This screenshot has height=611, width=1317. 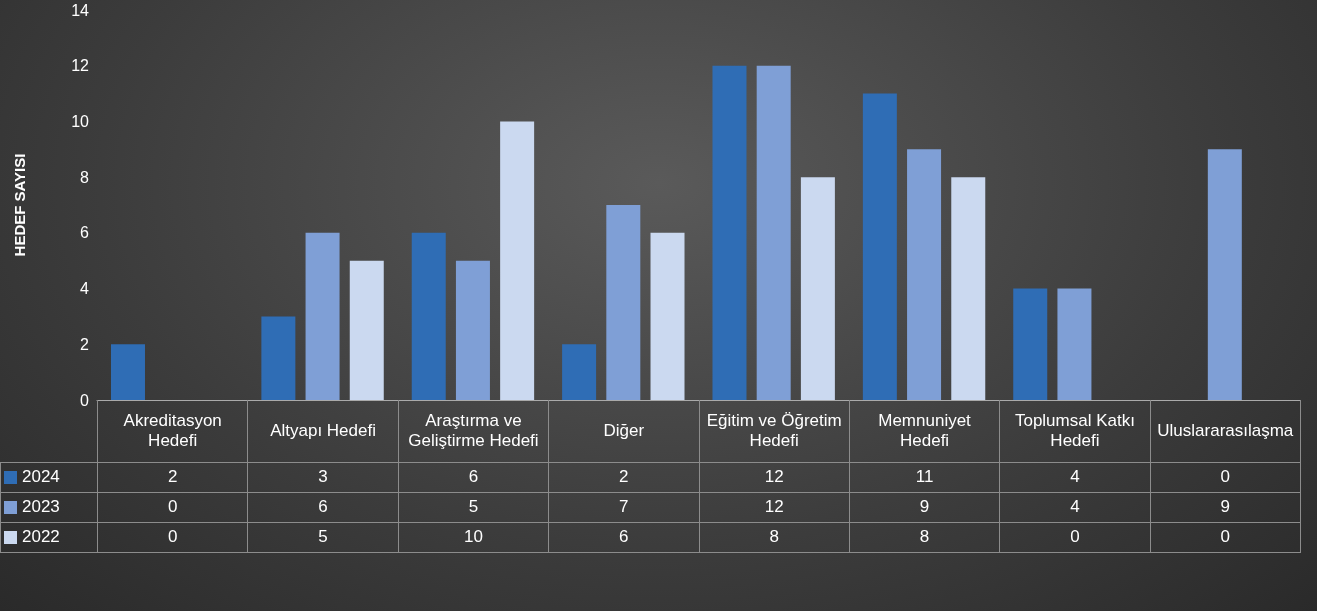 What do you see at coordinates (49, 537) in the screenshot?
I see `legend-label: 2022` at bounding box center [49, 537].